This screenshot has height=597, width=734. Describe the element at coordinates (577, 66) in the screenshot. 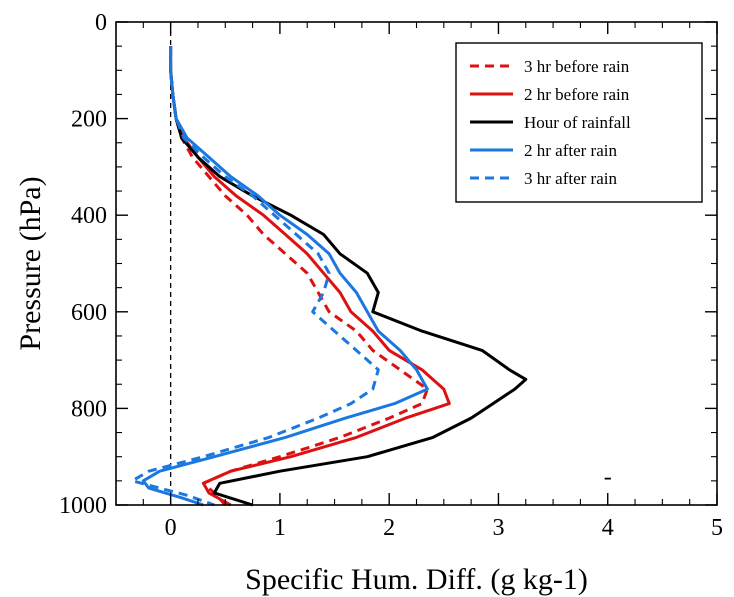

I see `legend-label: 3 hr before rain` at that location.